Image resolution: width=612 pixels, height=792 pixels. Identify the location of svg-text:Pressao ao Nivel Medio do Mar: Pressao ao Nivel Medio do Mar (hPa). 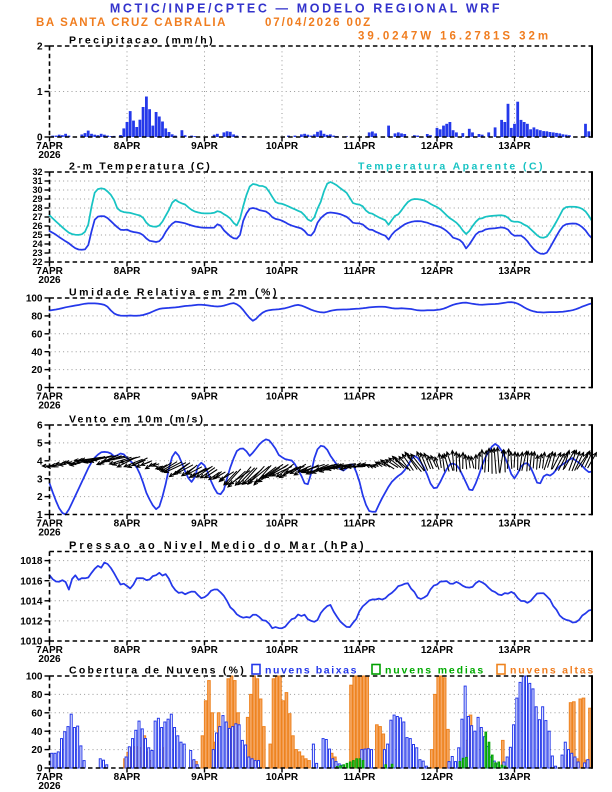
(218, 546).